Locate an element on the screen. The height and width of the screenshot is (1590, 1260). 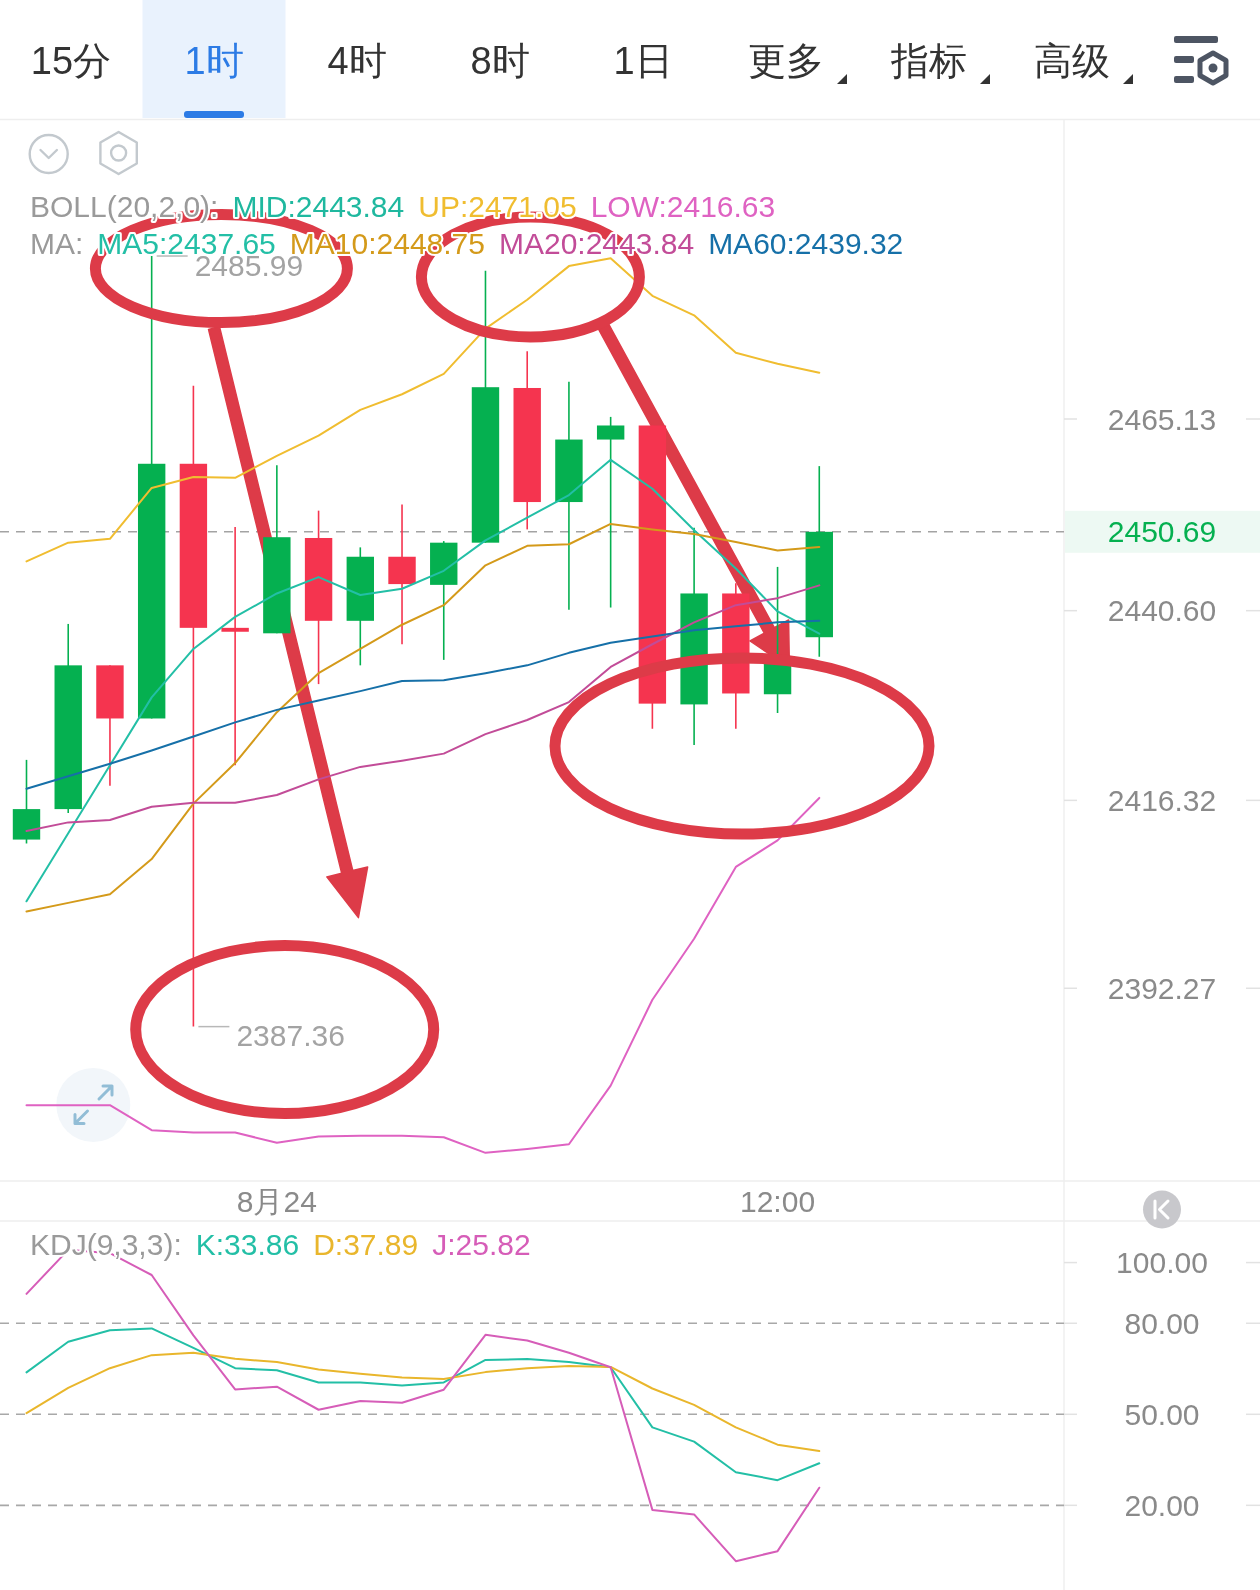
y-tick-label: 2392.27 is located at coordinates (1162, 988).